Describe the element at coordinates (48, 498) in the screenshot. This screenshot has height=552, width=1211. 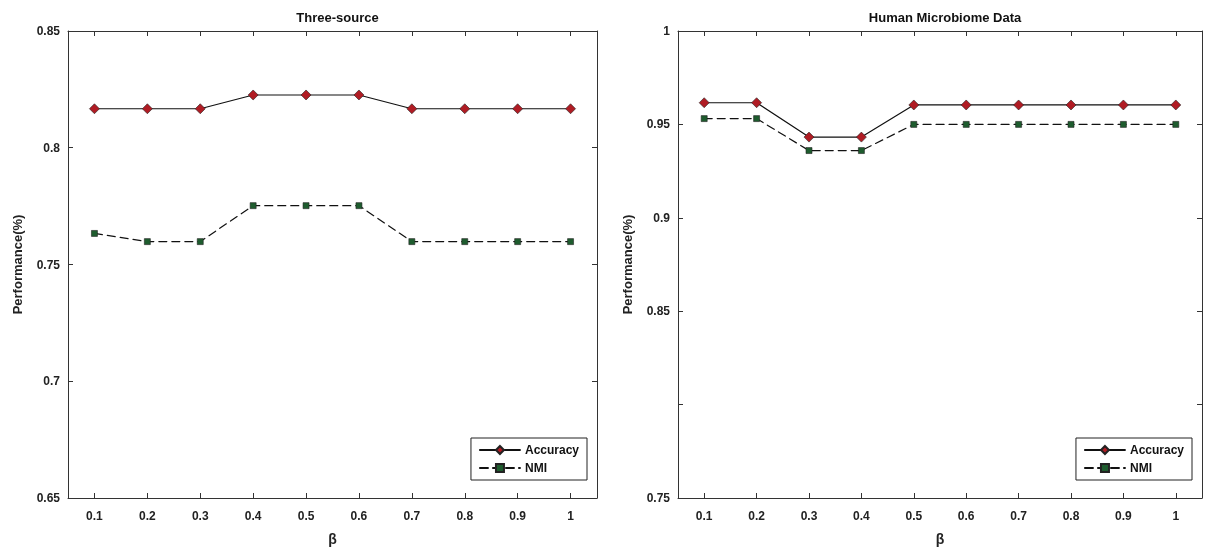
I see `y-tick-label: 0.65` at that location.